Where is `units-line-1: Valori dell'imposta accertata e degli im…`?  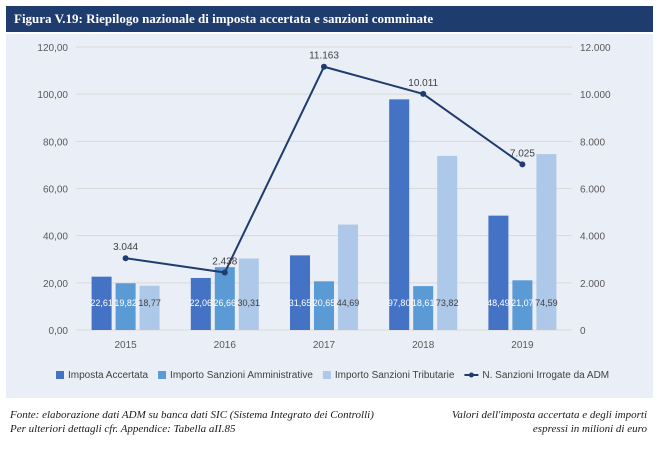
units-line-1: Valori dell'imposta accertata e degli im… is located at coordinates (549, 415).